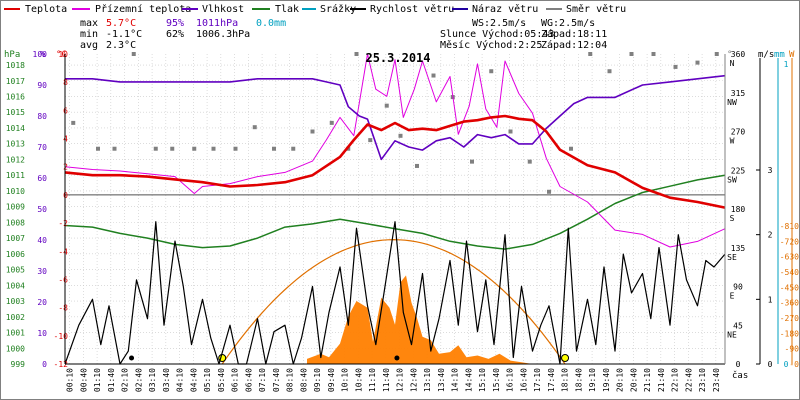  What do you see at coordinates (15, 144) in the screenshot?
I see `y-tick-pressure: 1013` at bounding box center [15, 144].